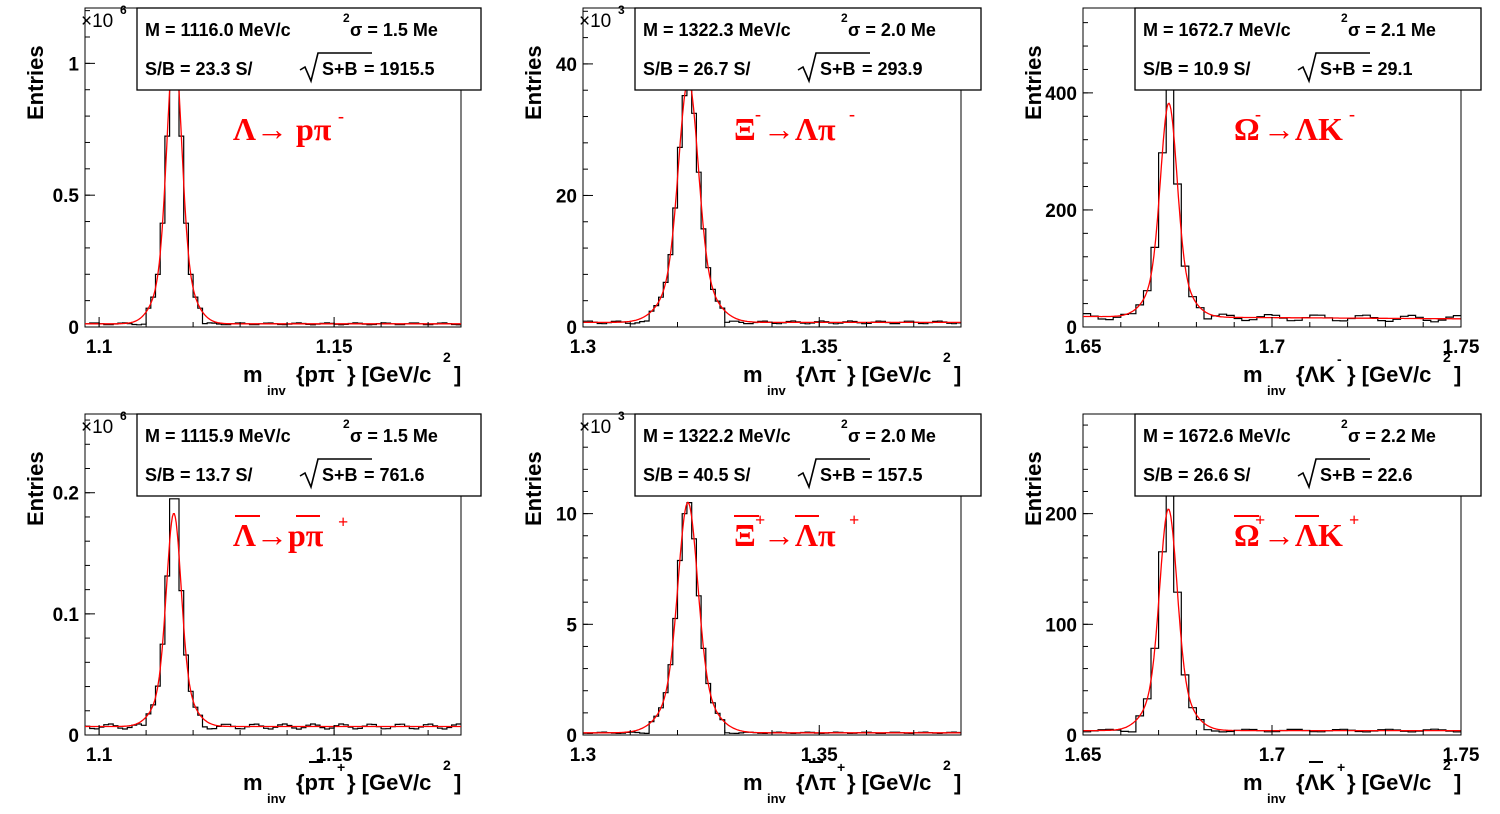 Image resolution: width=1500 pixels, height=814 pixels. I want to click on stats-sigma: σ = 1.5 Me, so click(394, 436).